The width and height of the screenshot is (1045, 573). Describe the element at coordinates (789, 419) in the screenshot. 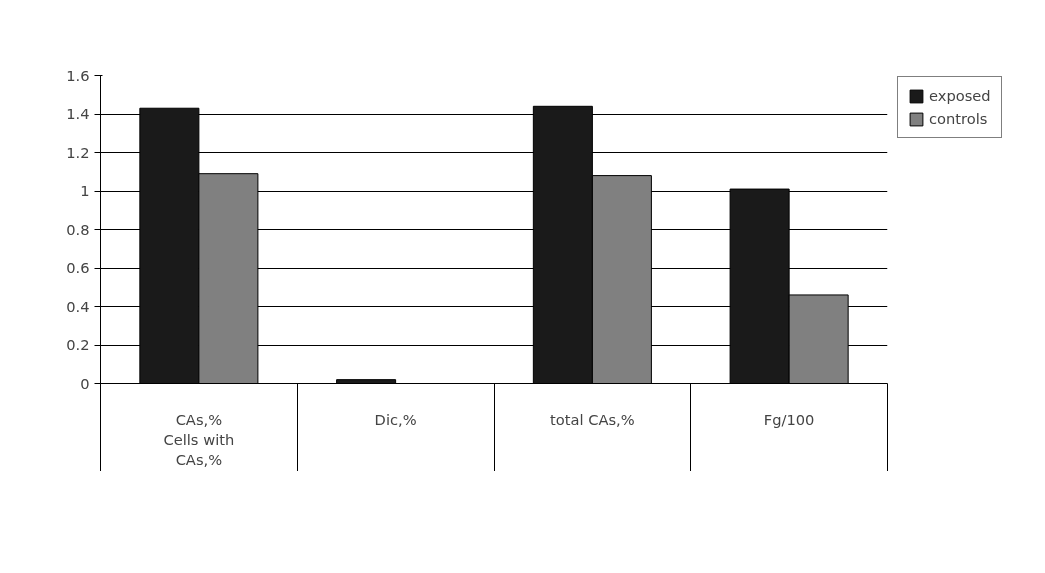

I see `x-tick-label: Fg/100` at that location.